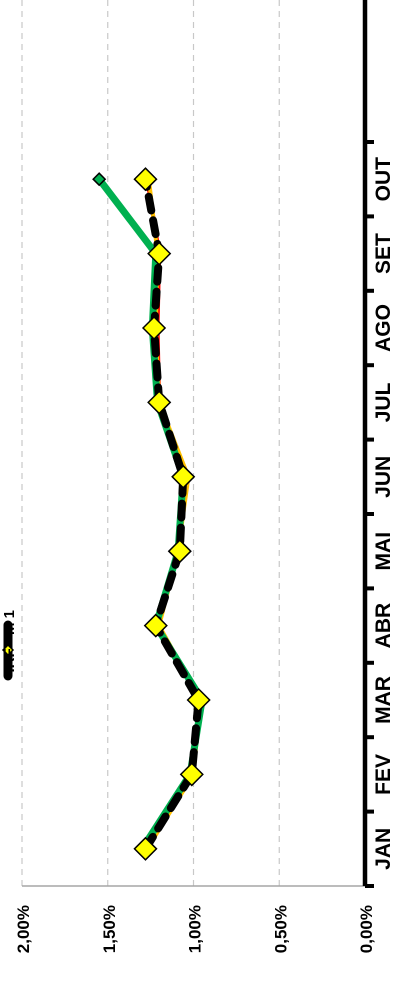 This screenshot has height=984, width=409. Describe the element at coordinates (172, 514) in the screenshot. I see `series-line` at that location.